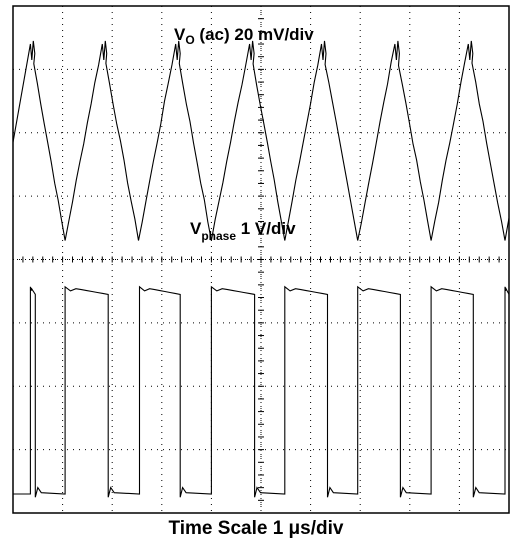  I want to click on x-axis-label: Time Scale 1 μs/div, so click(256, 528).